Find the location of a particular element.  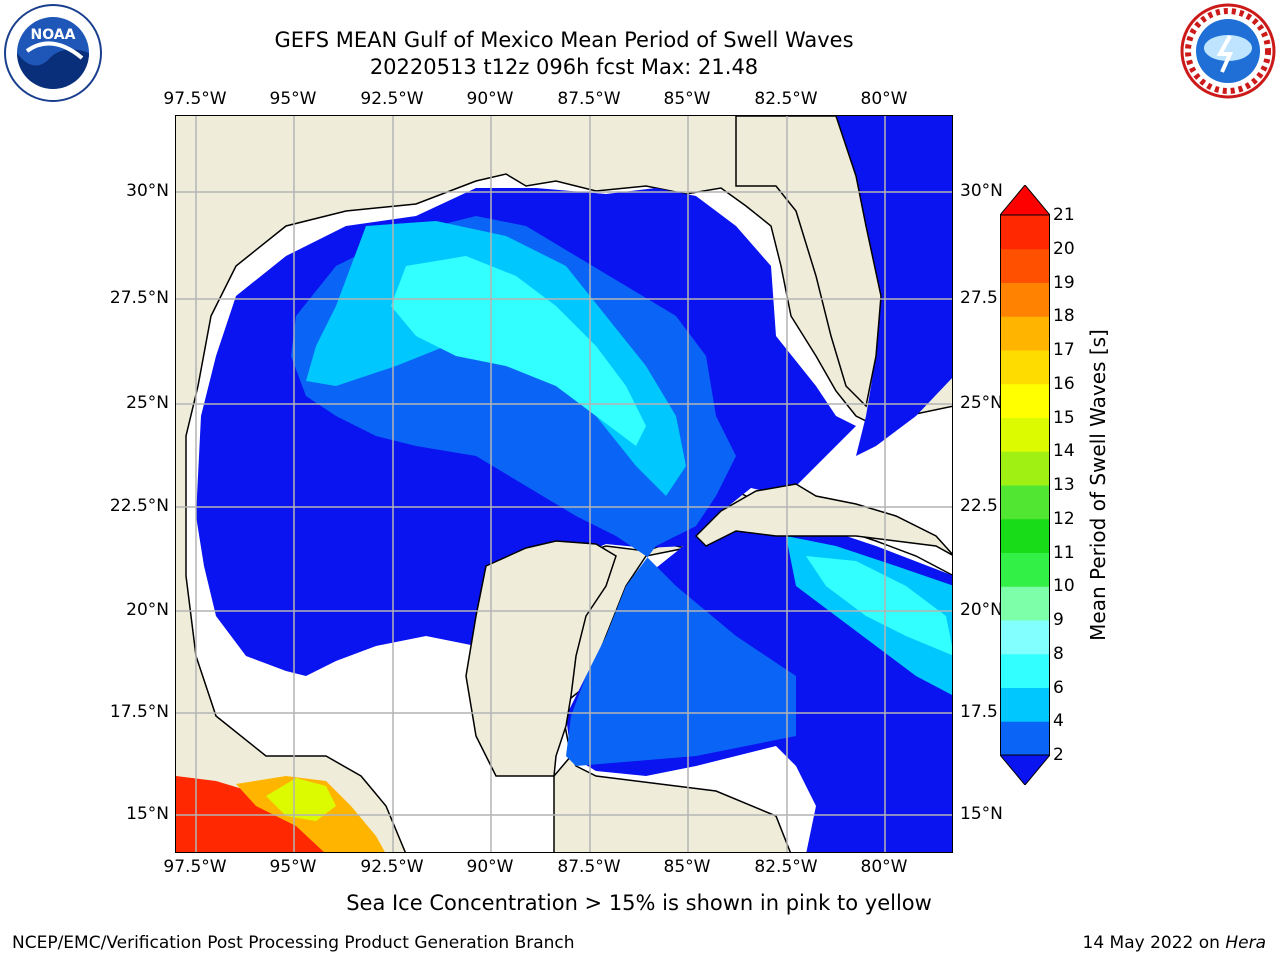

lon-tick-top: 87.5°W is located at coordinates (589, 99).